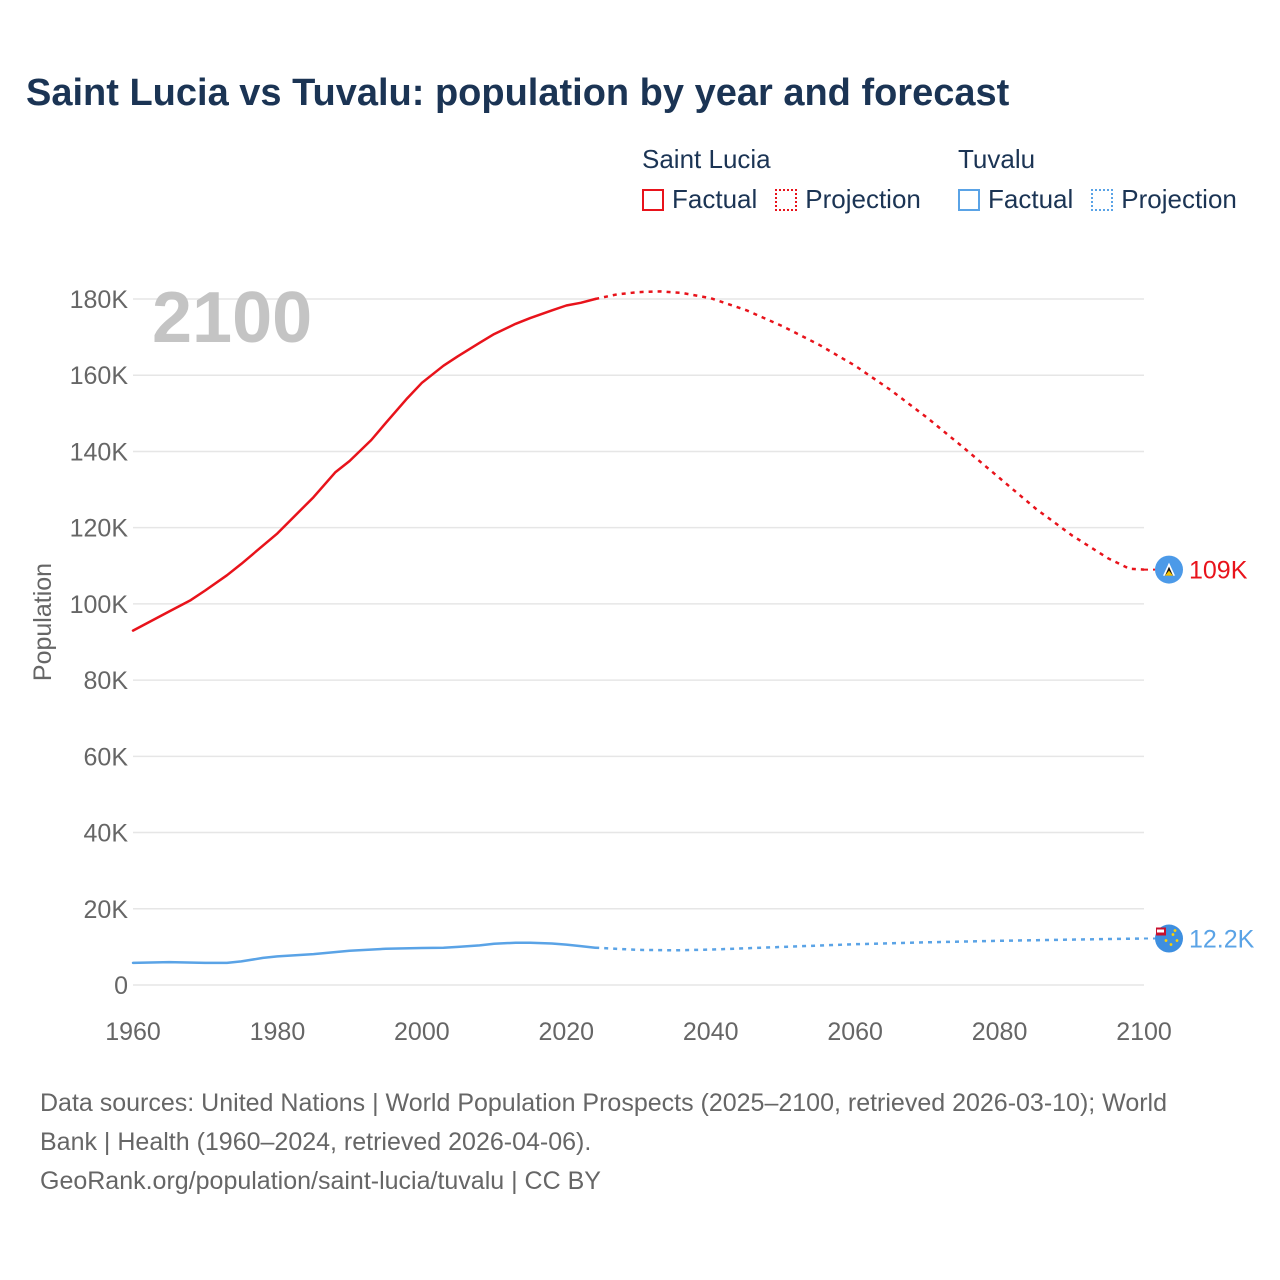 The width and height of the screenshot is (1280, 1280). Describe the element at coordinates (278, 1032) in the screenshot. I see `x-tick-label: 1980` at that location.